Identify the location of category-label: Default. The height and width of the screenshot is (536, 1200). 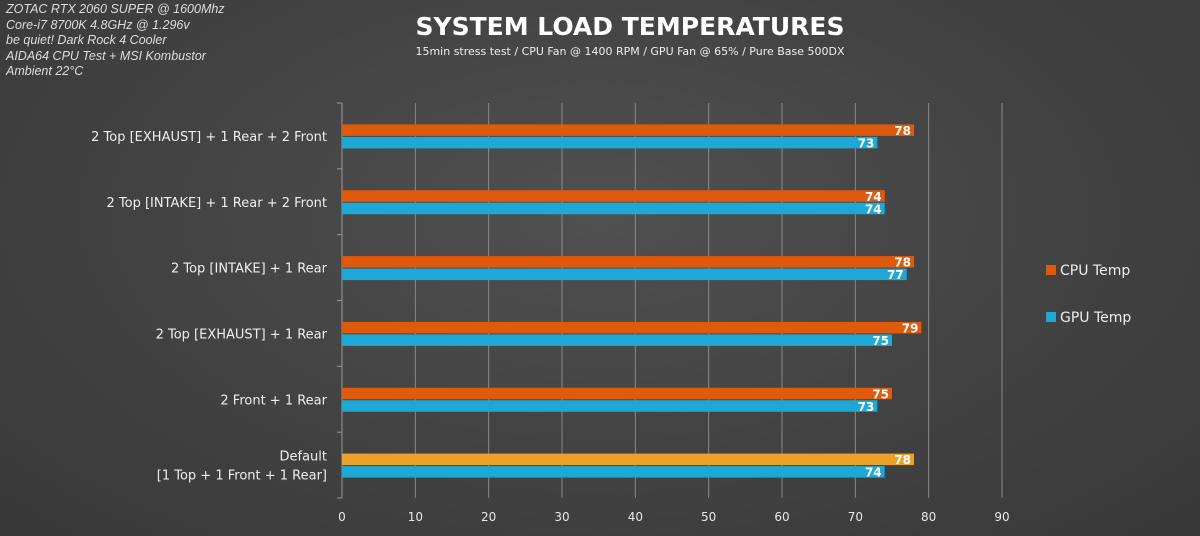
(304, 457).